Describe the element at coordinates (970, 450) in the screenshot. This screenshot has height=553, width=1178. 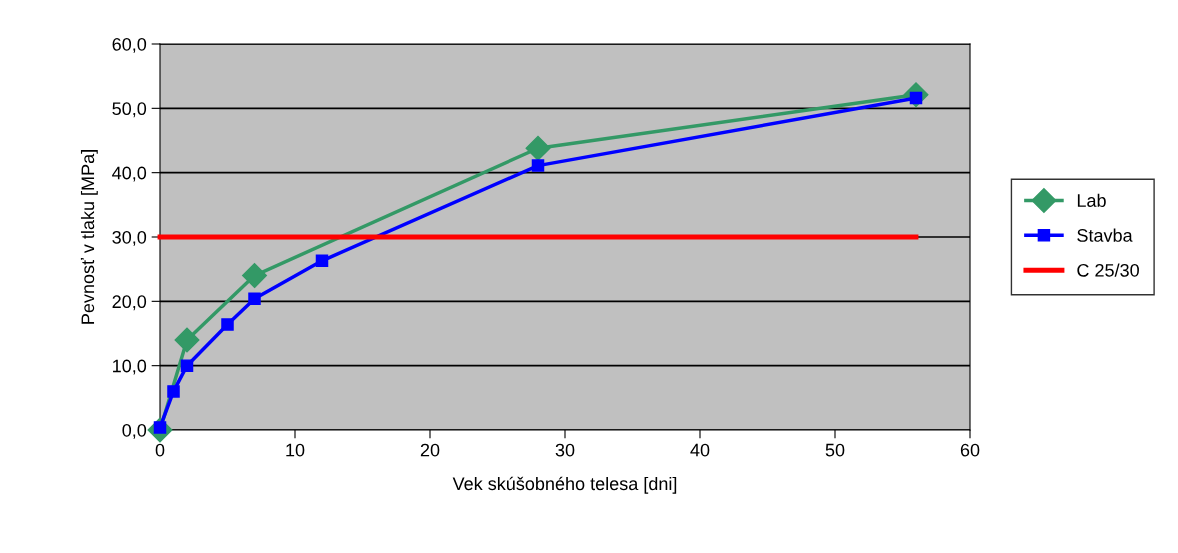
I see `x-tick-label: 60` at that location.